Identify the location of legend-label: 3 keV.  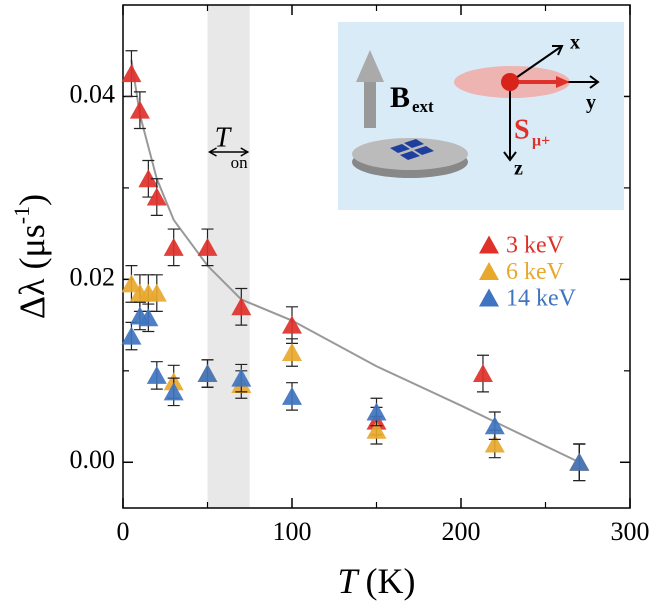
(535, 246).